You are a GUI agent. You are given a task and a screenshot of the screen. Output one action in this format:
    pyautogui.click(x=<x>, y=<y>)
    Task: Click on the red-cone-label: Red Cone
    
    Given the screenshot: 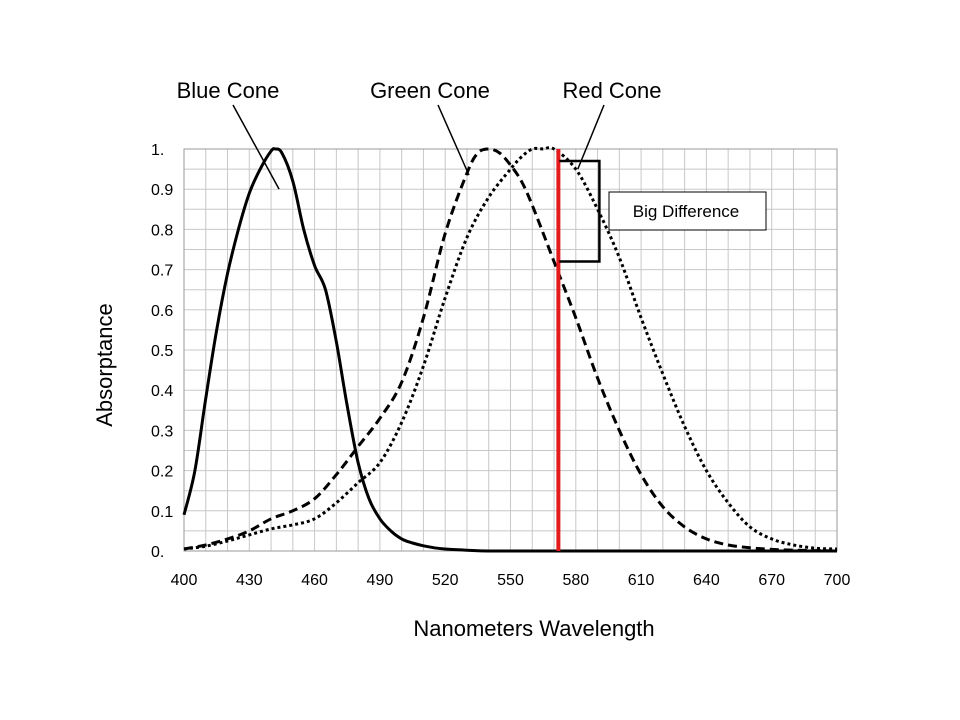 What is the action you would take?
    pyautogui.click(x=611, y=90)
    